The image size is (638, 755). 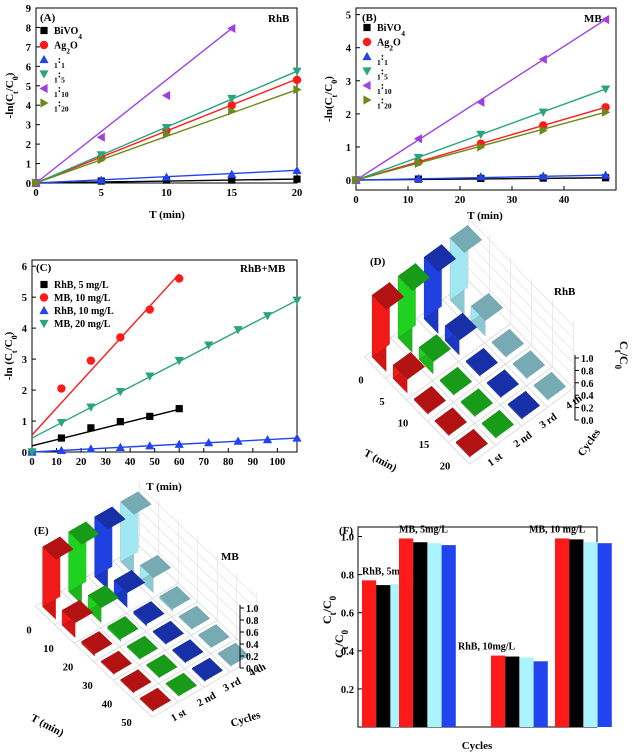 I want to click on x-tick-label: 0, so click(x=31, y=462).